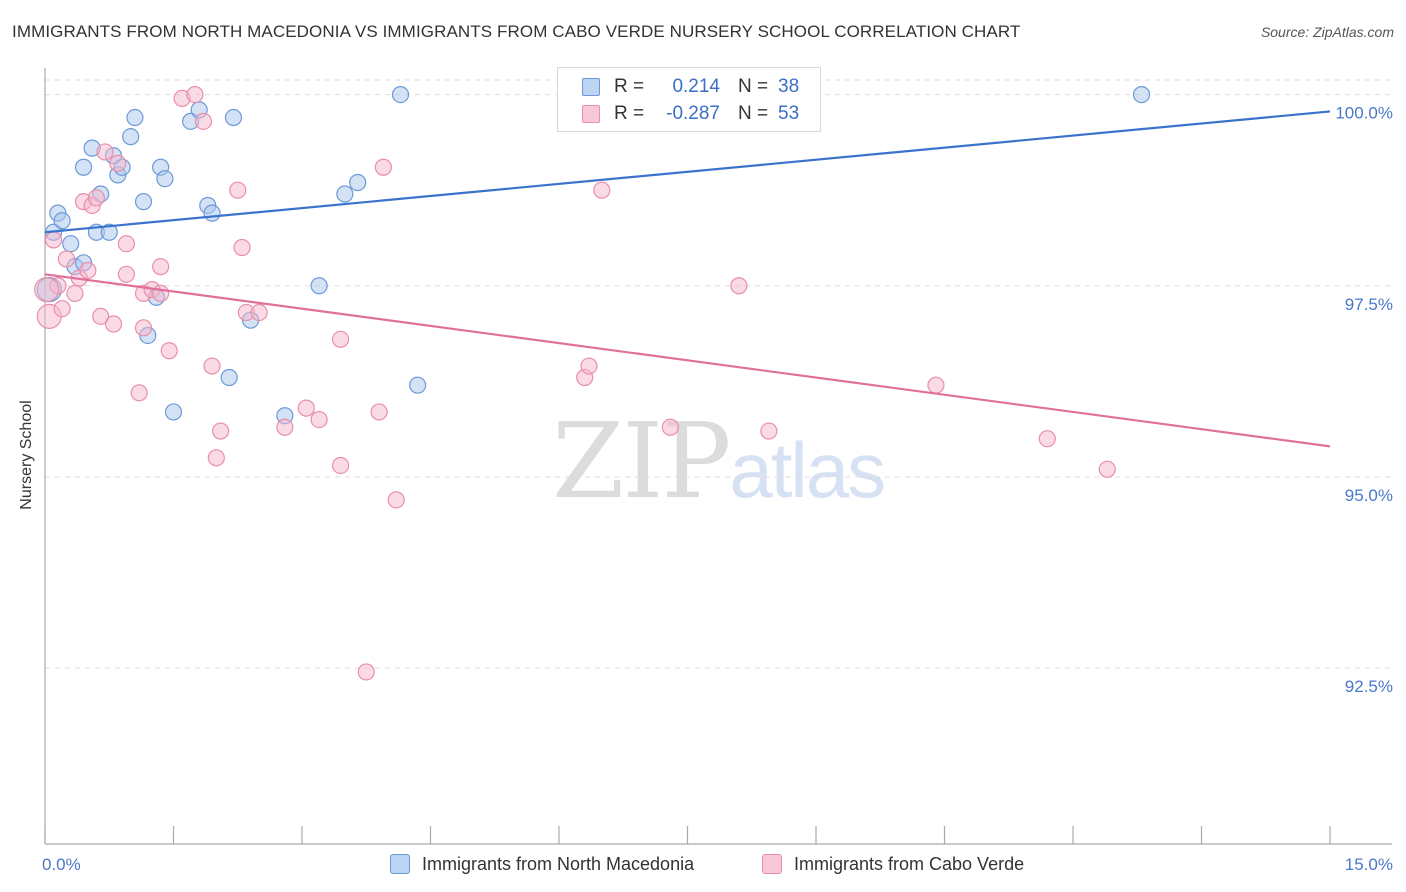 This screenshot has height=892, width=1406. What do you see at coordinates (1369, 304) in the screenshot?
I see `y-tick-label: 97.5%` at bounding box center [1369, 304].